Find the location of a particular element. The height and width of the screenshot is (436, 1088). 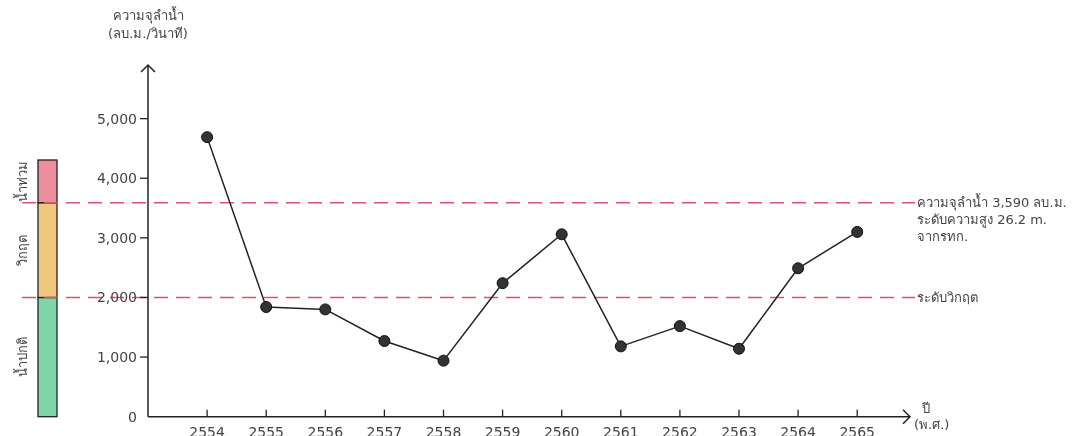

x-tick-label: 2561 is located at coordinates (620, 429).